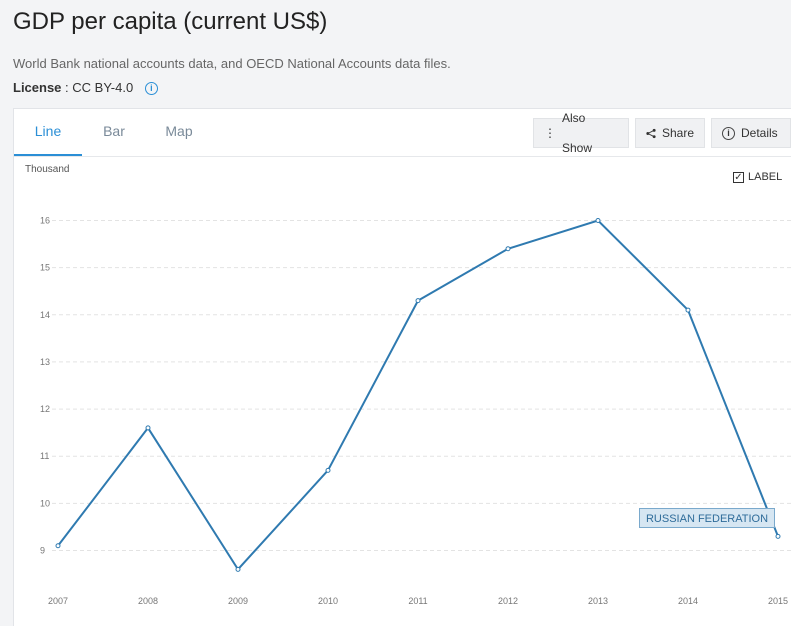 This screenshot has height=626, width=791. I want to click on label-toggle: ✓ LABEL, so click(757, 177).